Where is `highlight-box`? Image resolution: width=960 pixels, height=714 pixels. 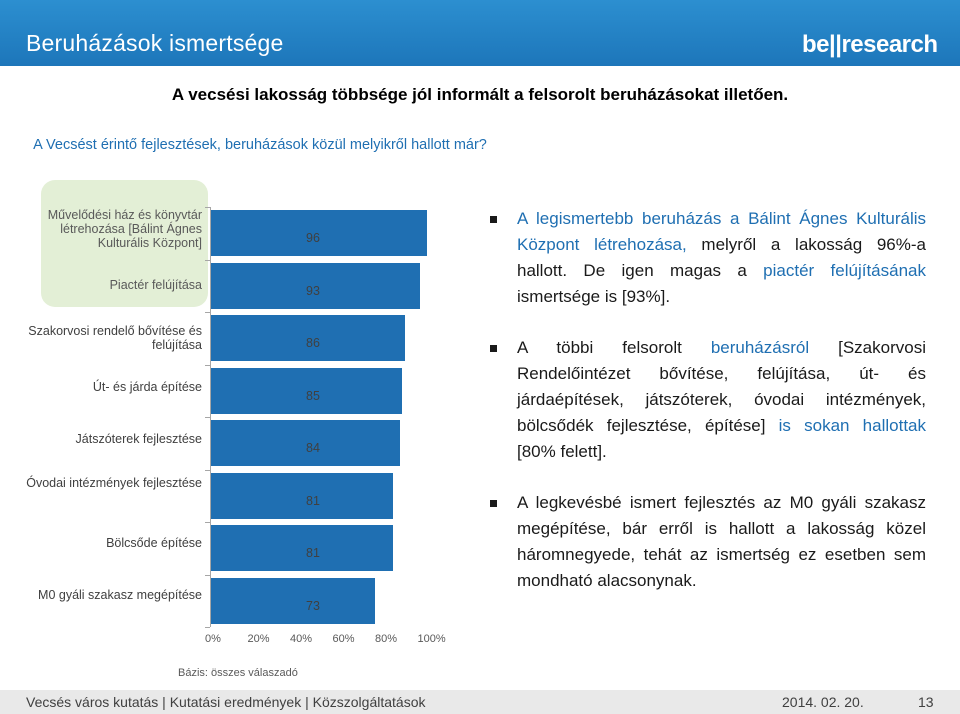
highlight-box is located at coordinates (124, 243).